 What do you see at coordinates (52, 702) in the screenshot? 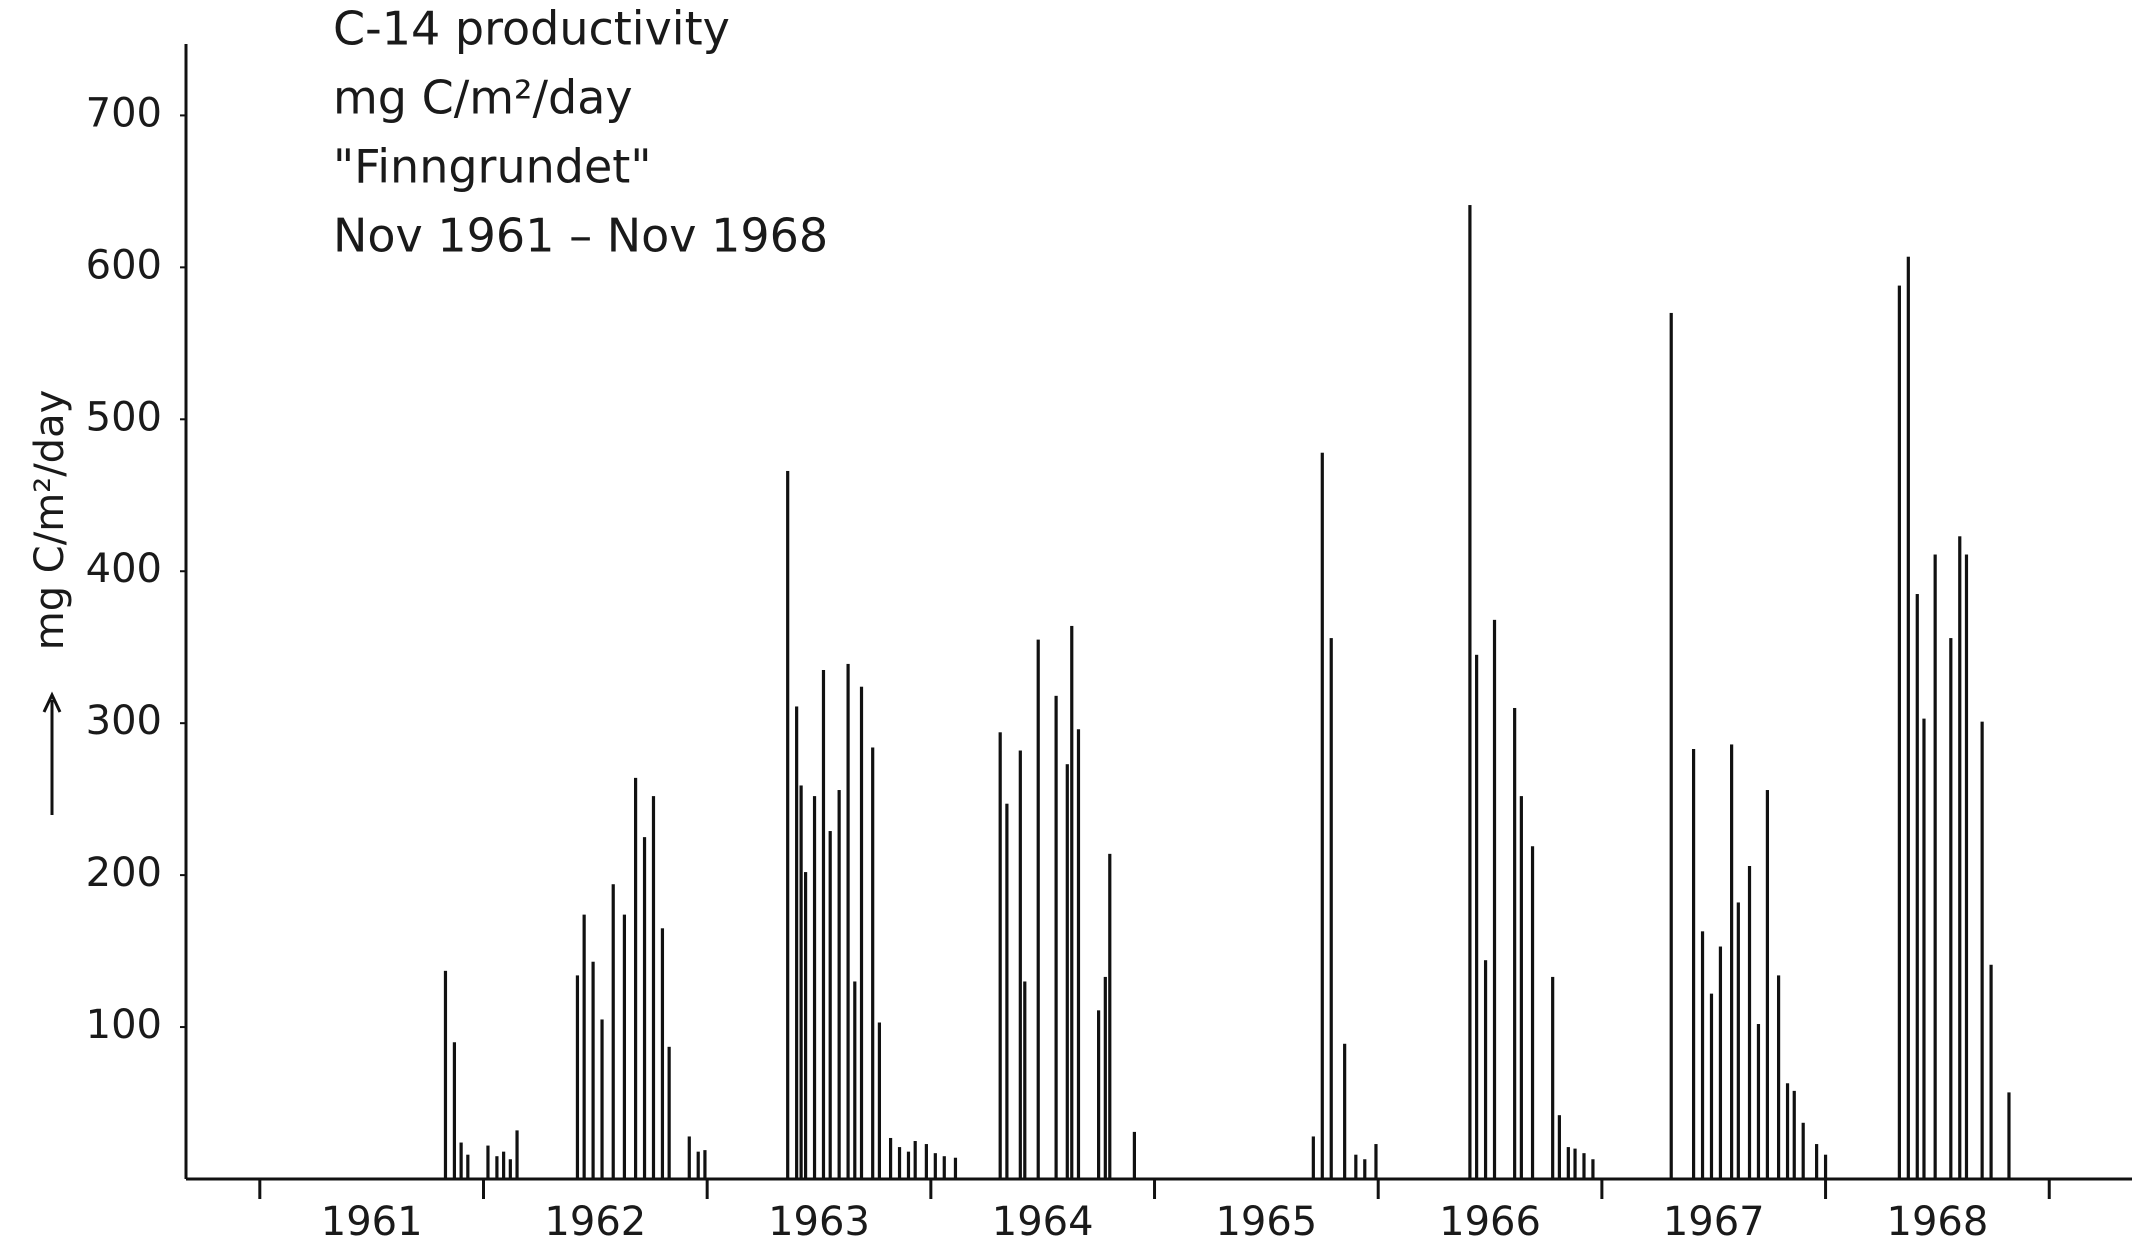
I see `y-axis-arrowhead` at bounding box center [52, 702].